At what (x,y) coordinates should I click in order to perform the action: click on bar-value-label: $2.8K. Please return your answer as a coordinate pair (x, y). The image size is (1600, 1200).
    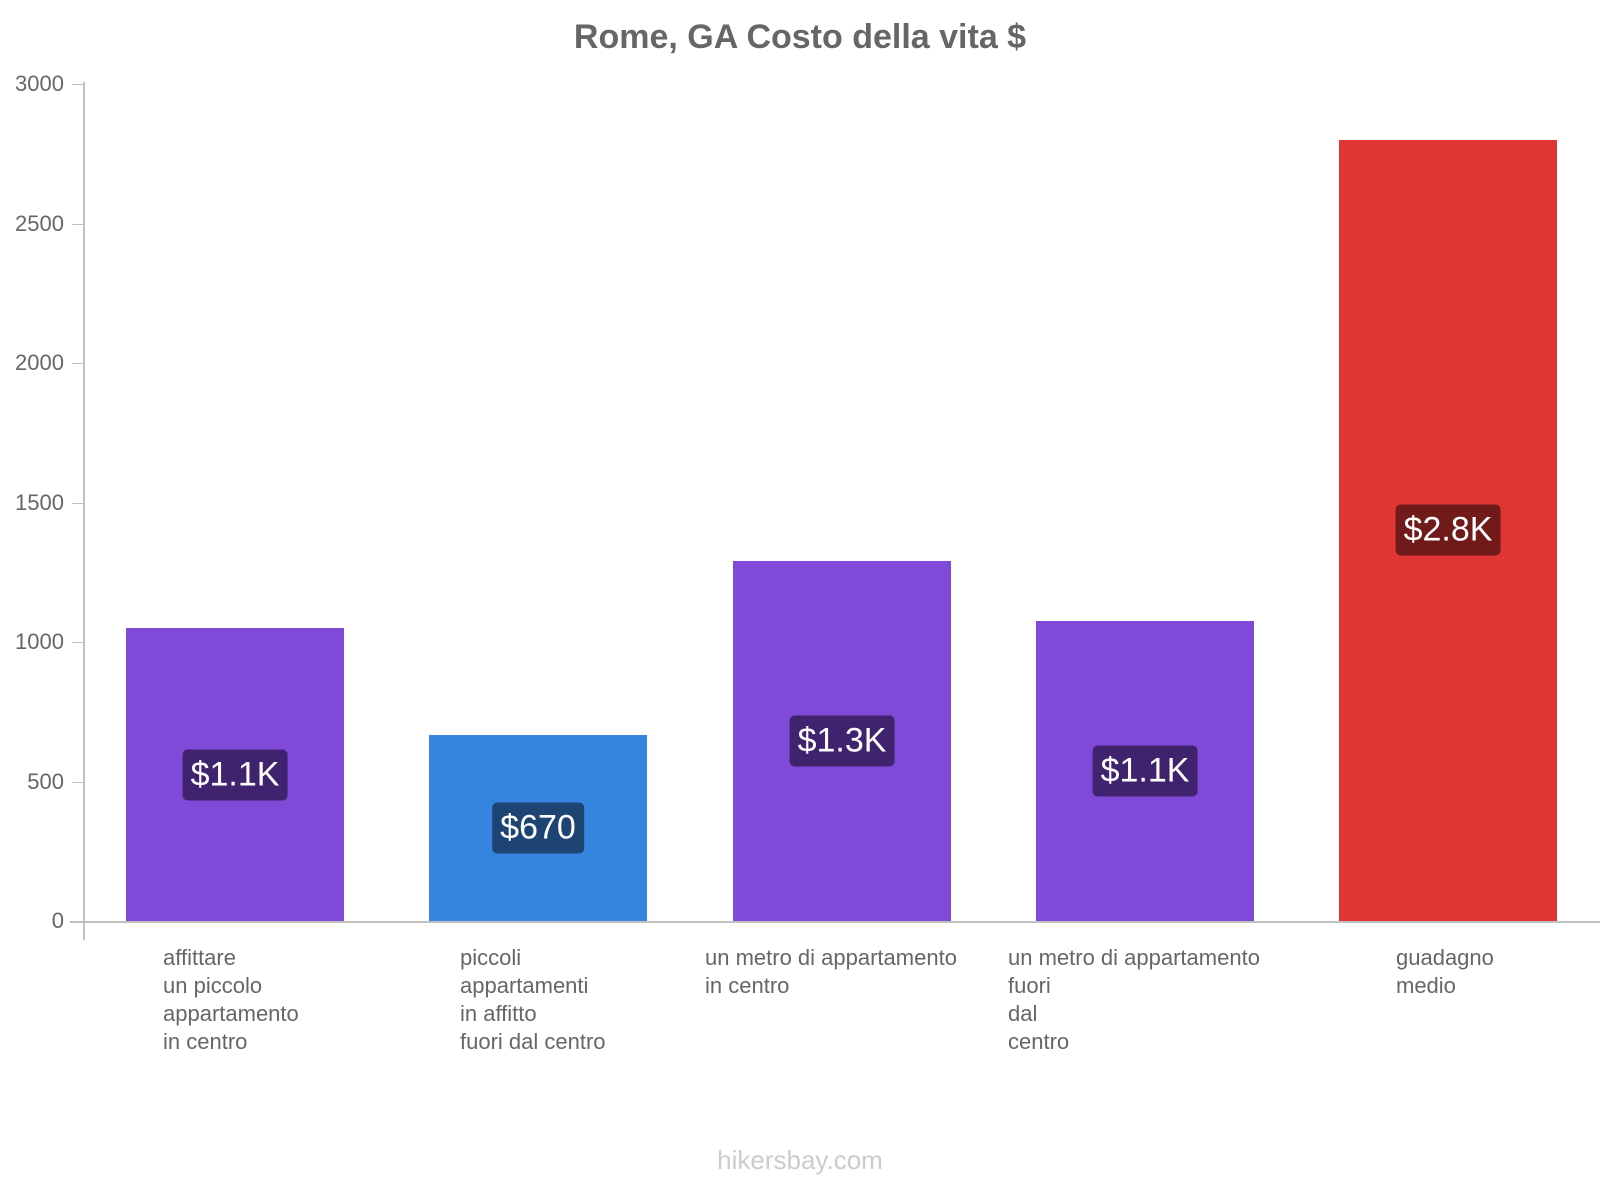
    Looking at the image, I should click on (1448, 530).